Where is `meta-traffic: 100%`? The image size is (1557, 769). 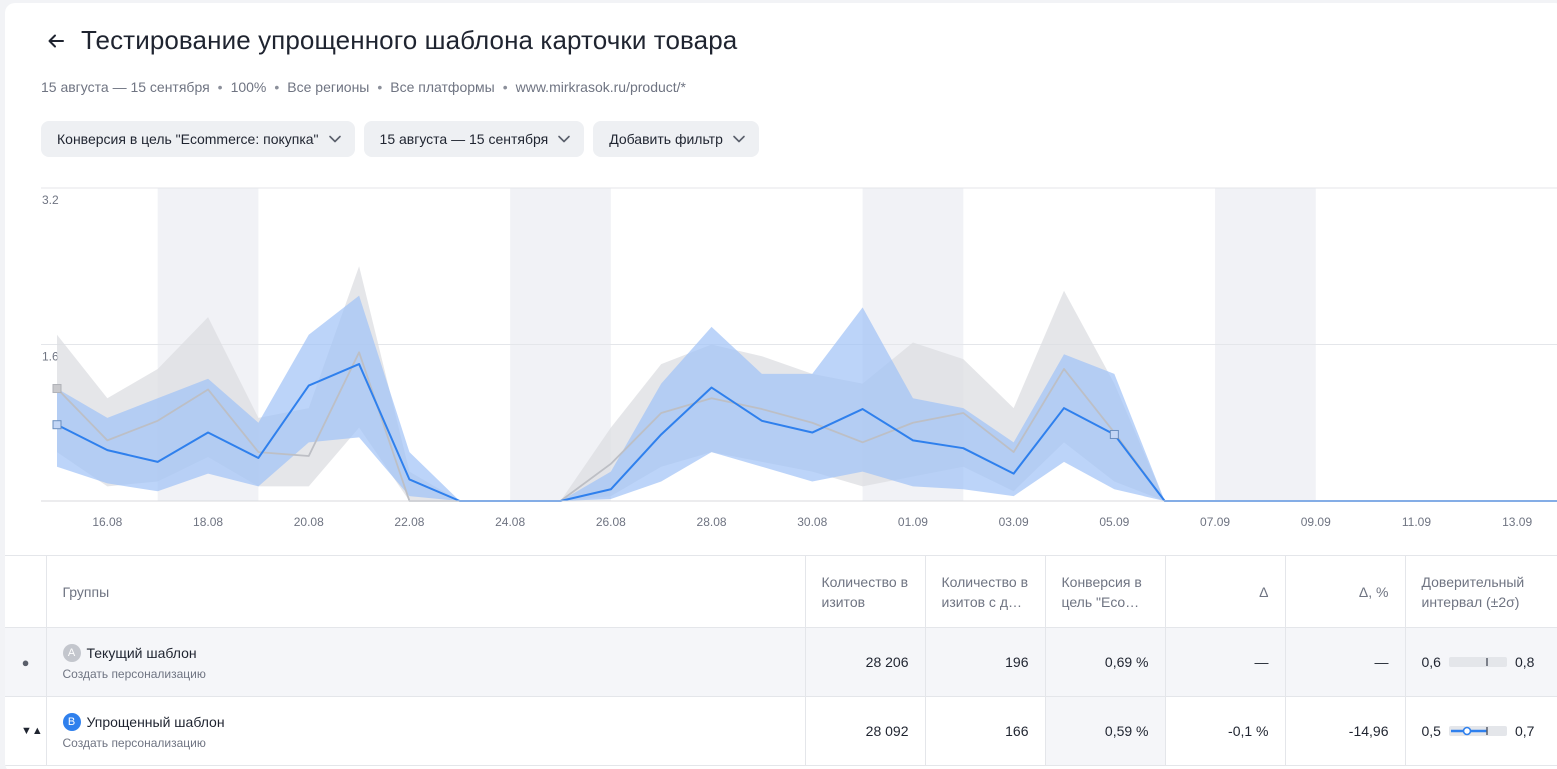
meta-traffic: 100% is located at coordinates (248, 87).